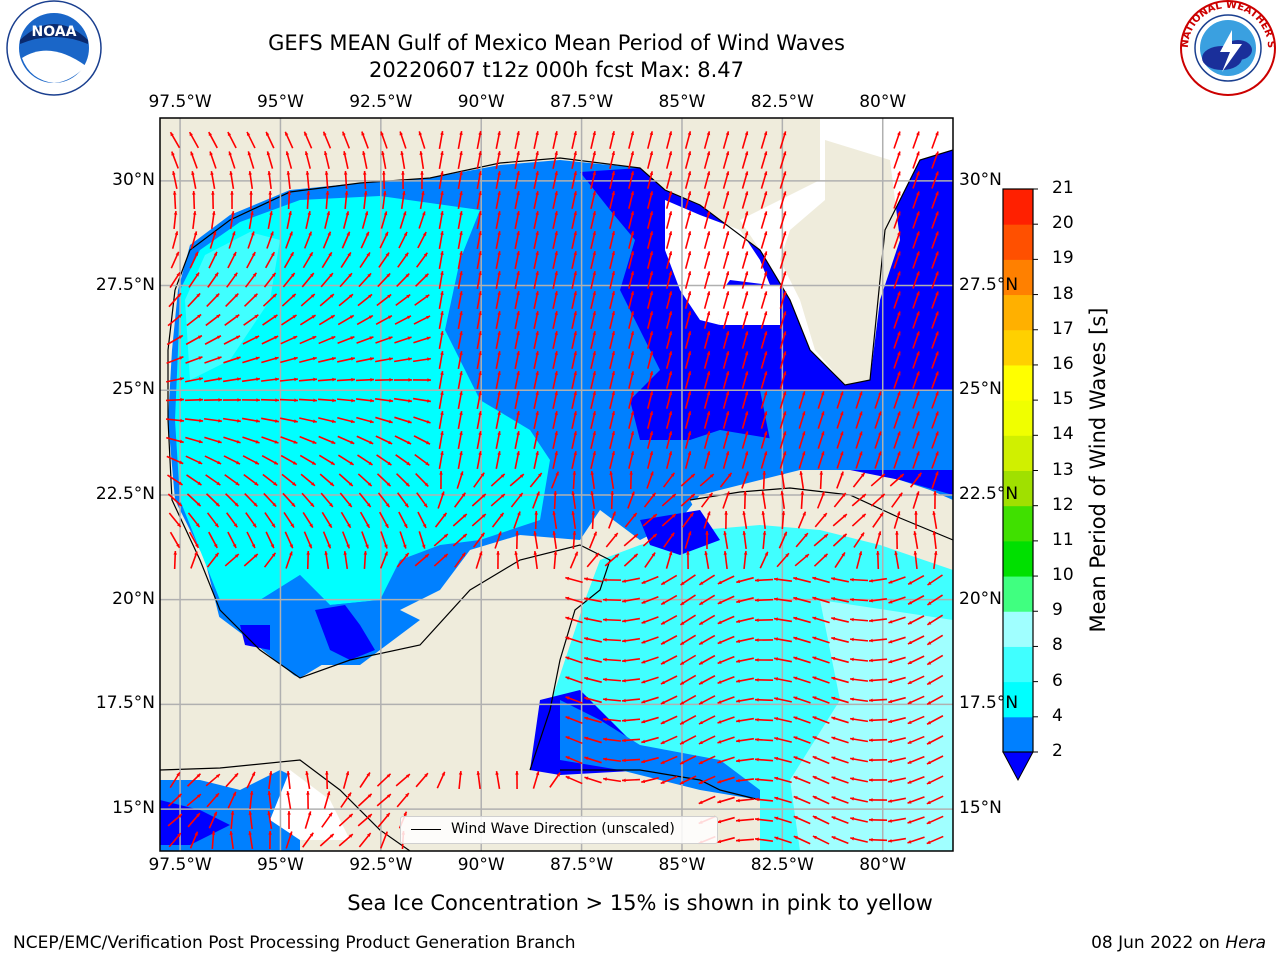 This screenshot has height=960, width=1280. I want to click on lat-label-left: 15°N, so click(133, 808).